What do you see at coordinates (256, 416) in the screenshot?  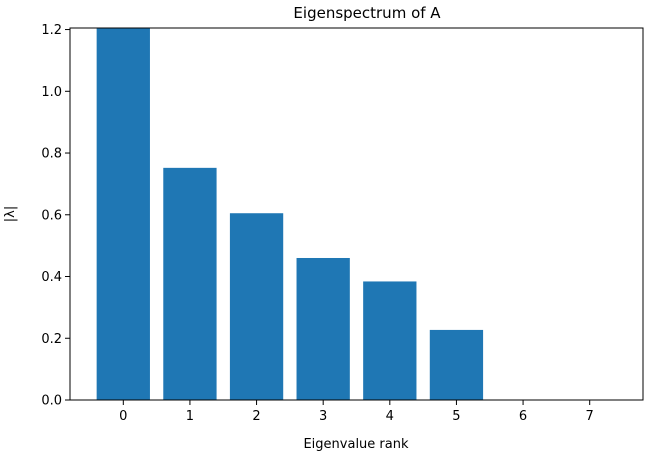 I see `x-tick-label: 2` at bounding box center [256, 416].